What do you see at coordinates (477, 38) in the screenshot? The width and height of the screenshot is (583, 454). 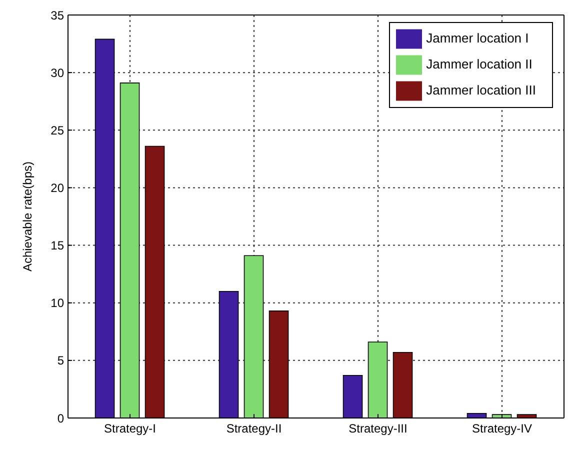 I see `legend-label: Jammer location I` at bounding box center [477, 38].